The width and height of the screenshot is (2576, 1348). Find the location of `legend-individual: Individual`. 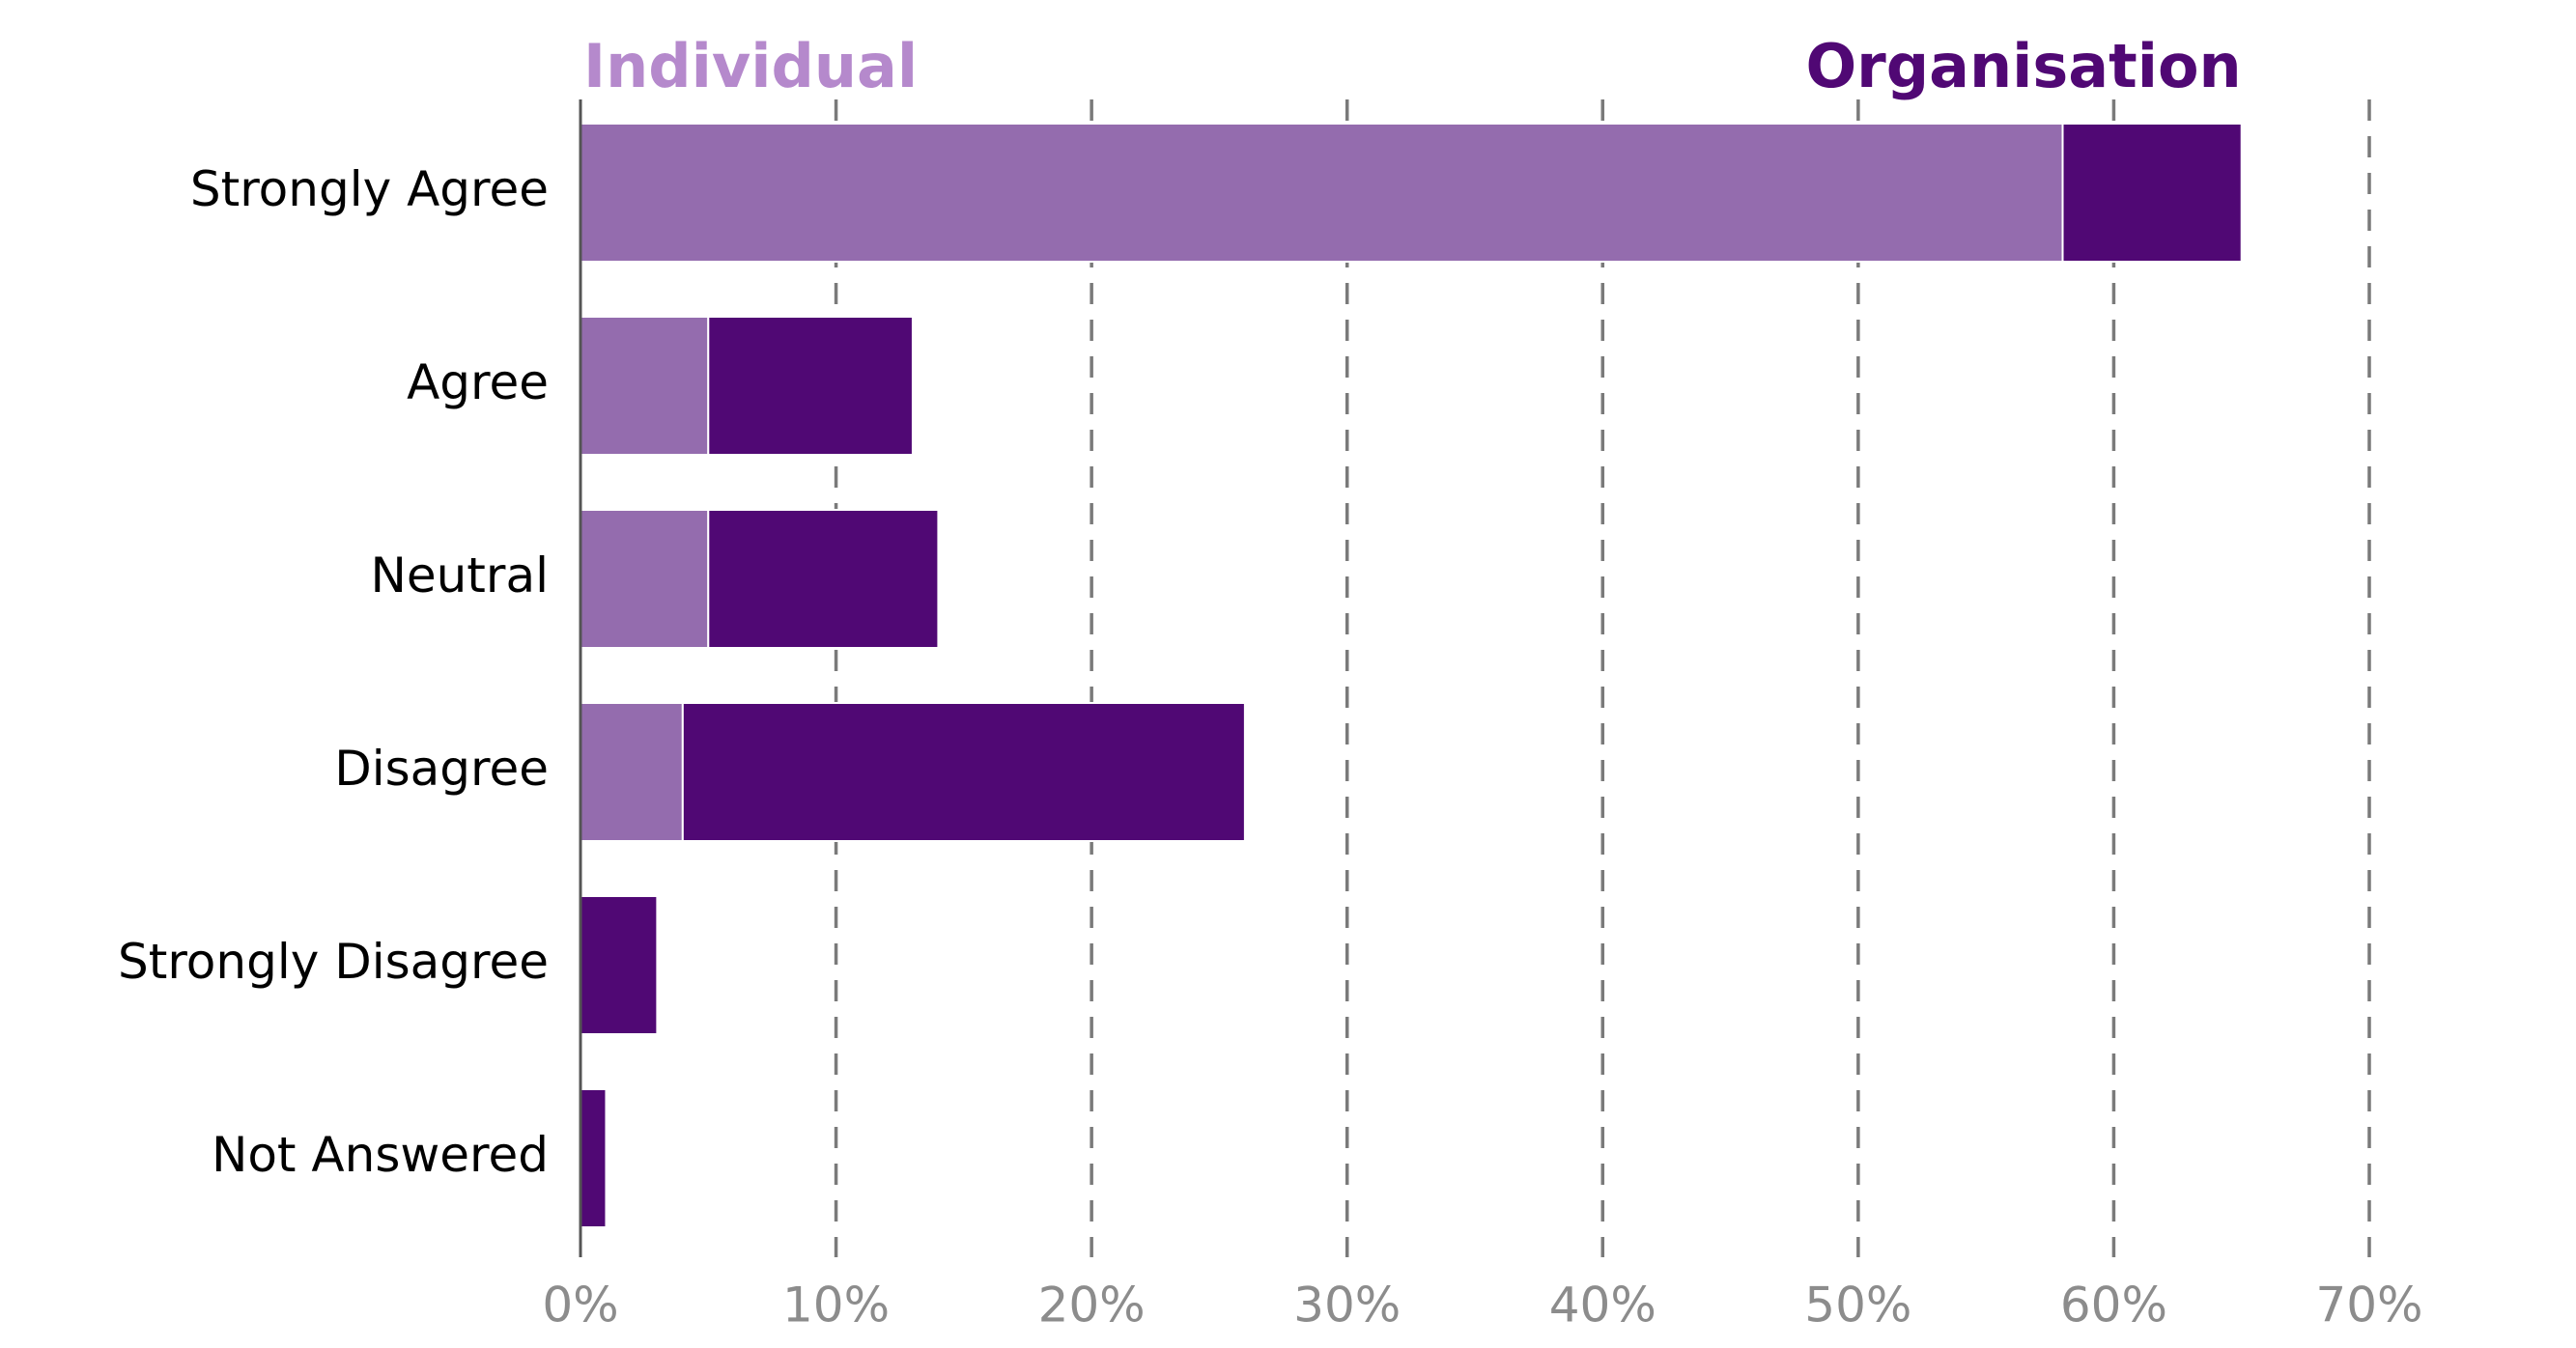

legend-individual: Individual is located at coordinates (750, 66).